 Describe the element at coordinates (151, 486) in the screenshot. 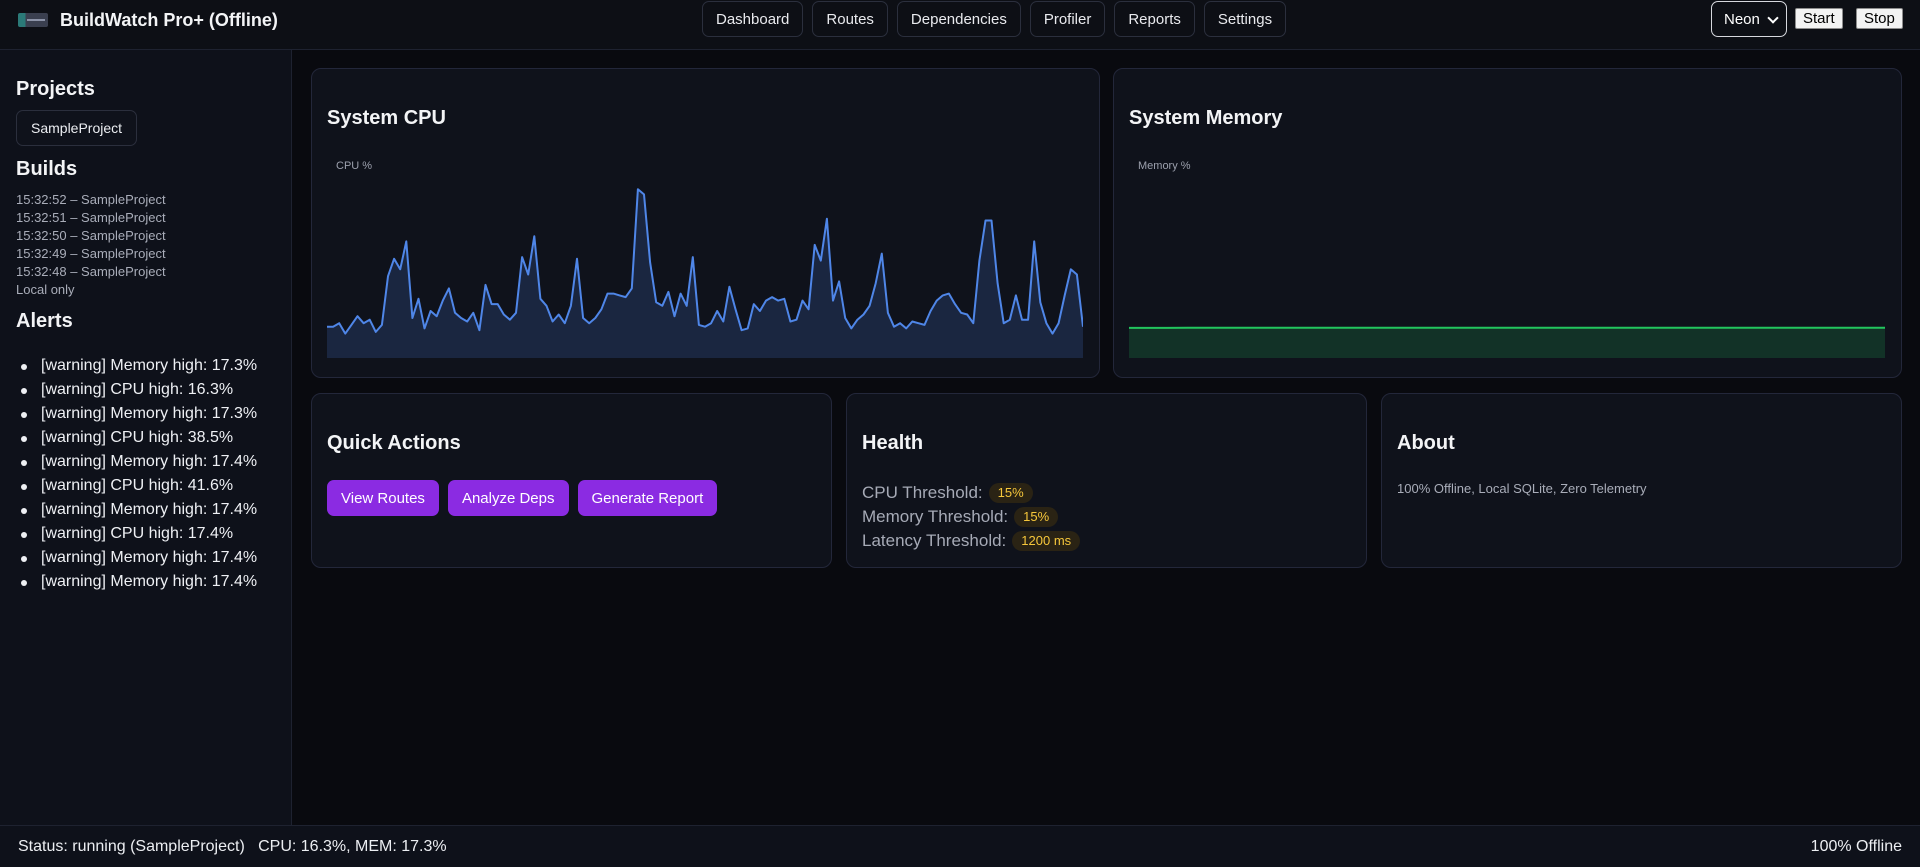

I see `alert-item: [warning] CPU high: 41.6%` at that location.